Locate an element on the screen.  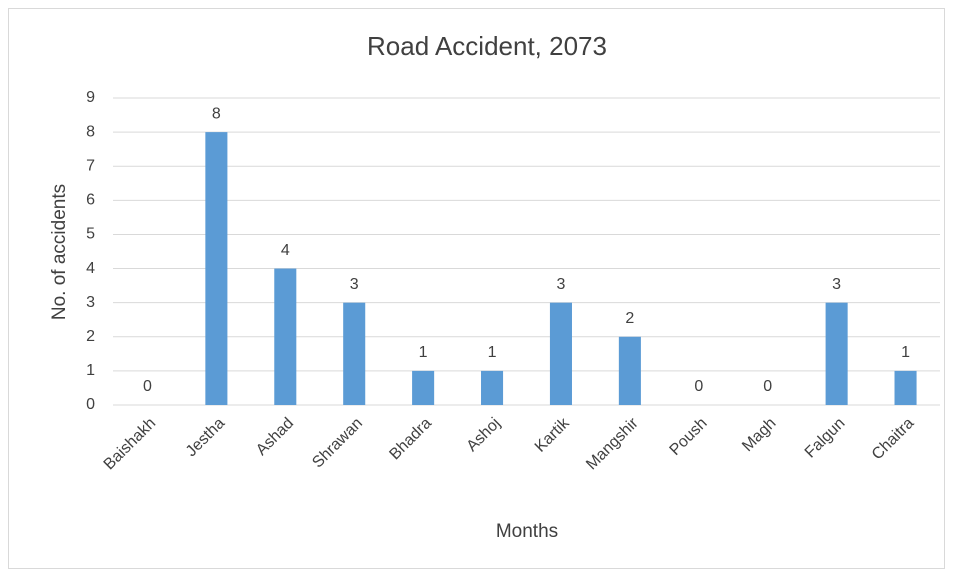
y-tick-label: 5 is located at coordinates (90, 234).